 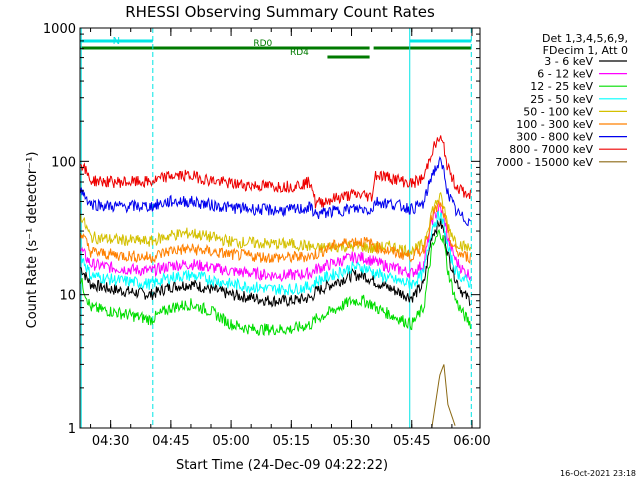 What do you see at coordinates (59, 29) in the screenshot?
I see `y-tick-label-3: 1000` at bounding box center [59, 29].